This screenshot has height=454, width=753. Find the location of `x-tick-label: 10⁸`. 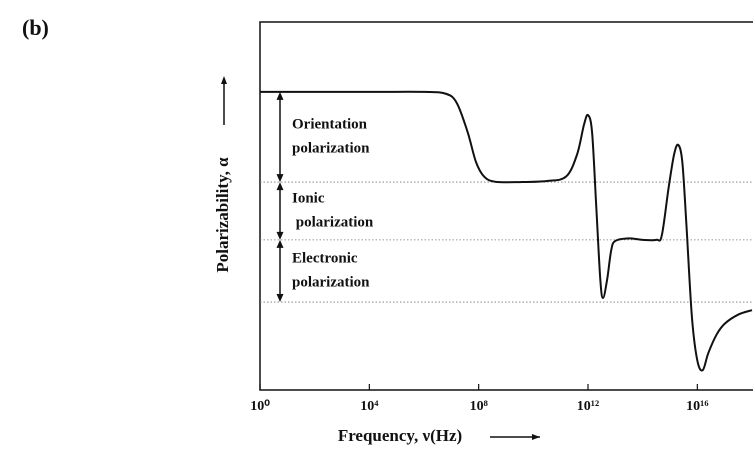

x-tick-label: 10⁸ is located at coordinates (479, 406).